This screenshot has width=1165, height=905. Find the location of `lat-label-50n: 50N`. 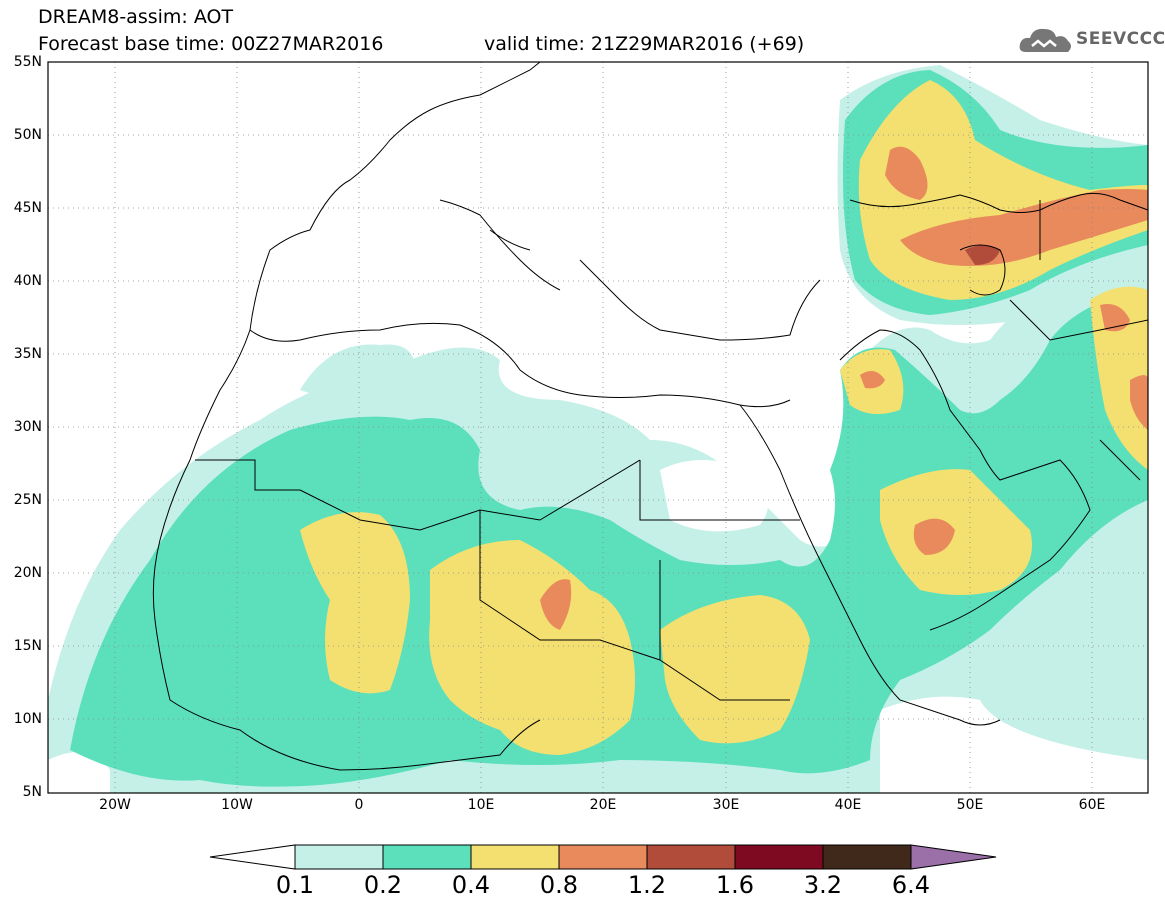

lat-label-50n: 50N is located at coordinates (27, 135).